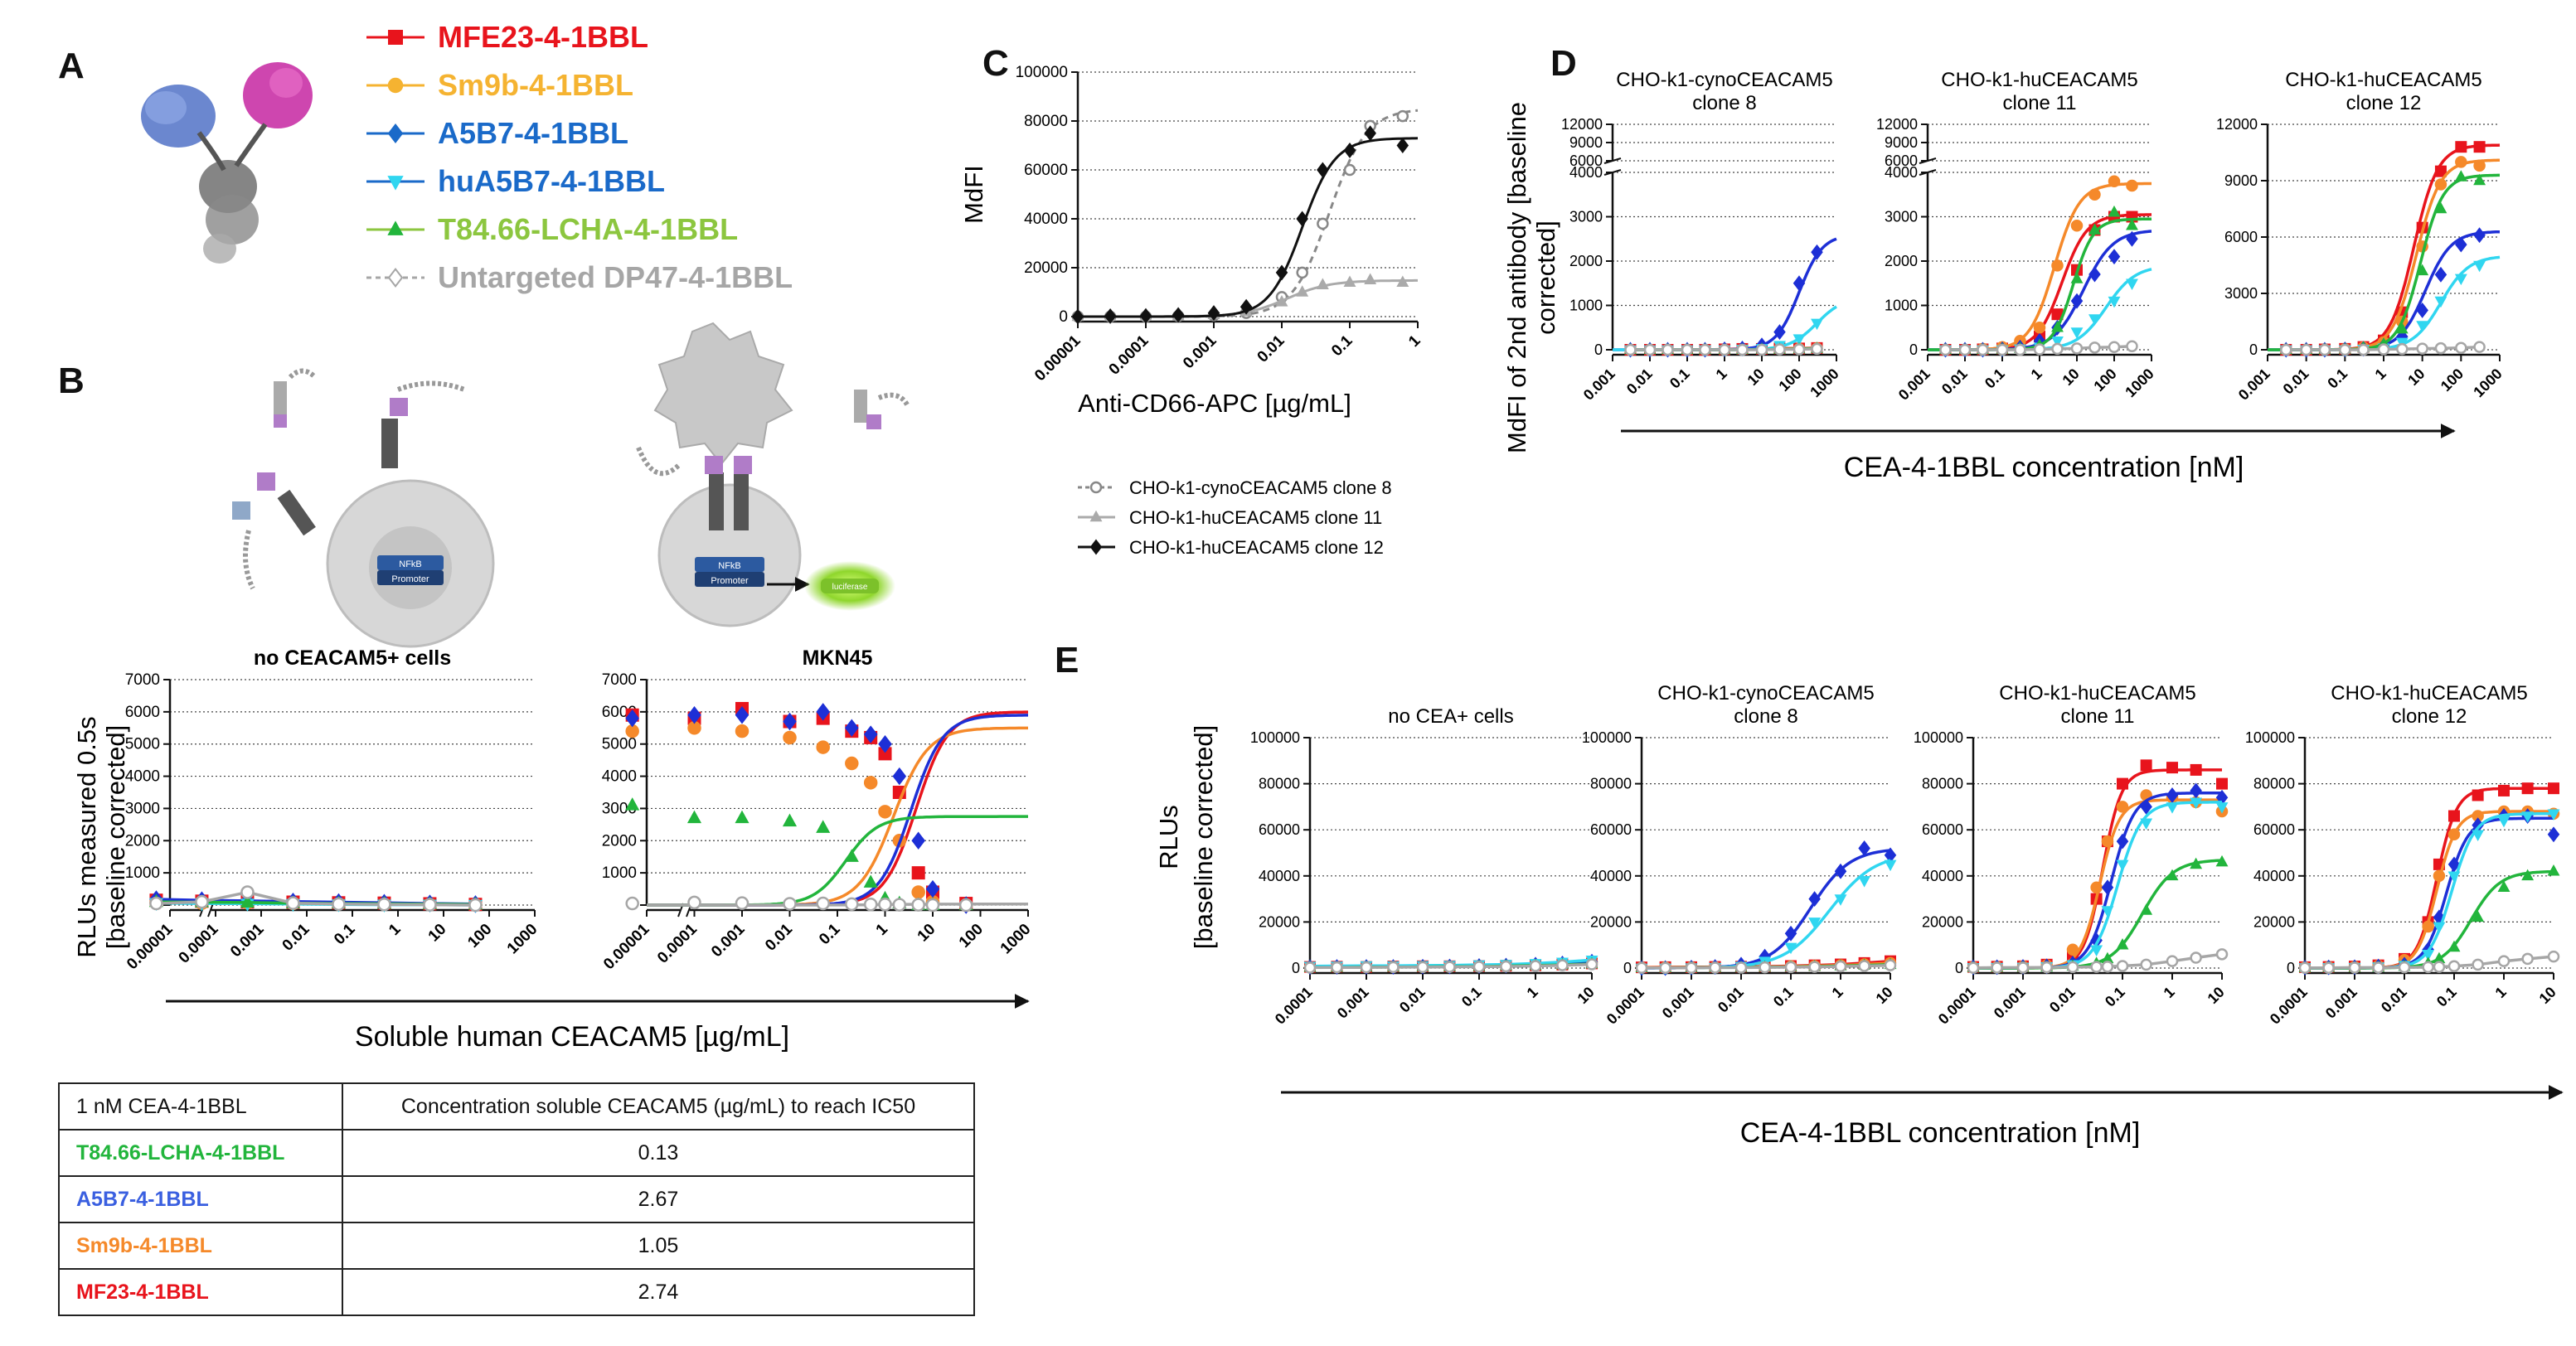 This screenshot has height=1346, width=2576. What do you see at coordinates (200, 1246) in the screenshot?
I see `table-row-name: Sm9b-4-1BBL` at bounding box center [200, 1246].